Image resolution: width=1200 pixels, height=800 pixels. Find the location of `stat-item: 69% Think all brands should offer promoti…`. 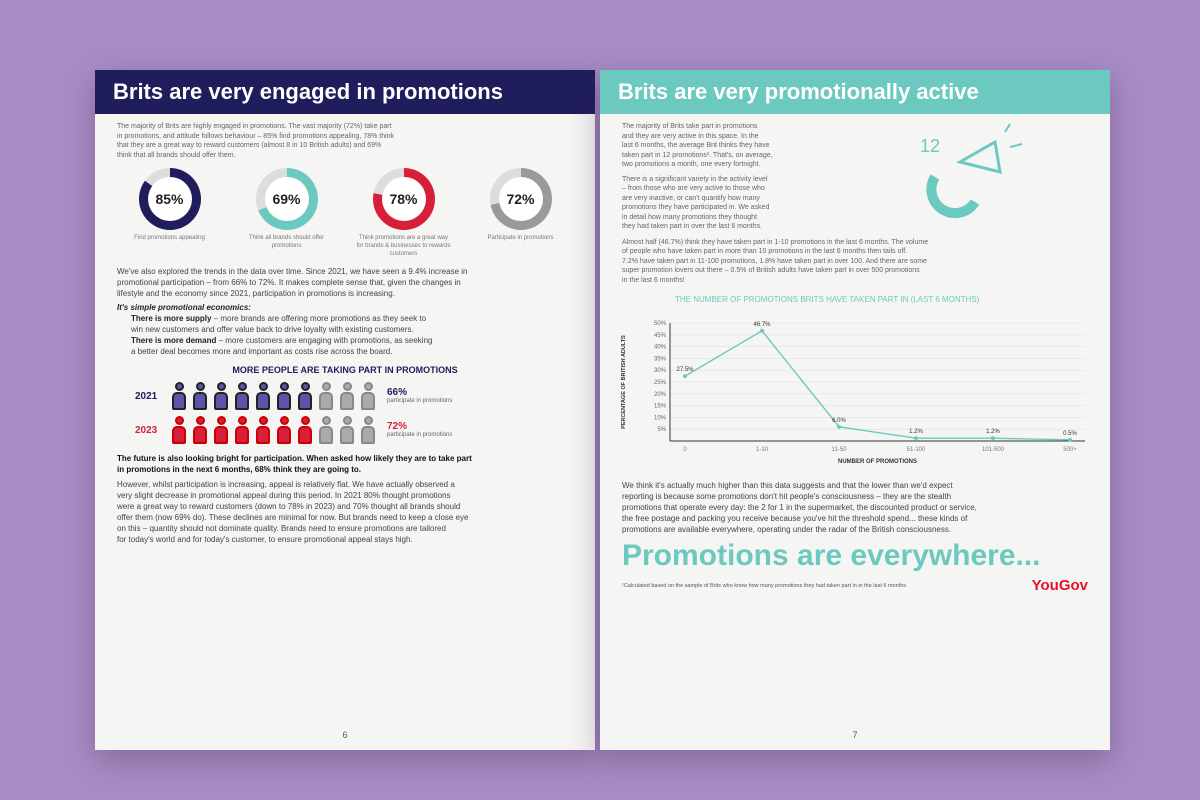

stat-item: 69% Think all brands should offer promoti… is located at coordinates (286, 213).